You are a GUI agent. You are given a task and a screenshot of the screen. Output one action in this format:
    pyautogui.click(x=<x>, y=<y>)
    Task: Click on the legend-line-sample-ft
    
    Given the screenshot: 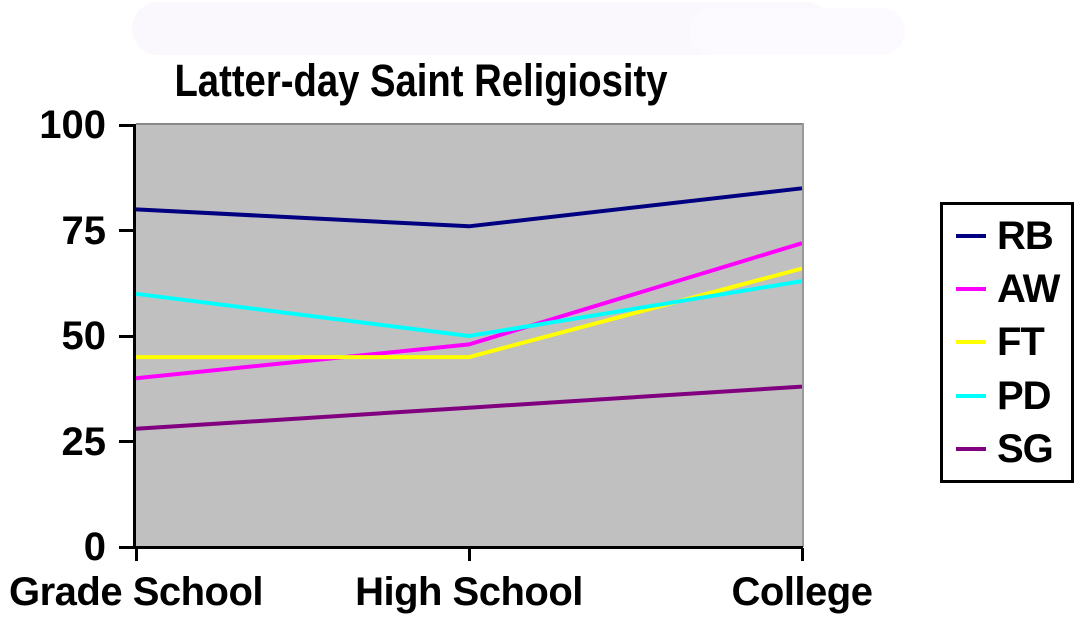 What is the action you would take?
    pyautogui.click(x=971, y=342)
    